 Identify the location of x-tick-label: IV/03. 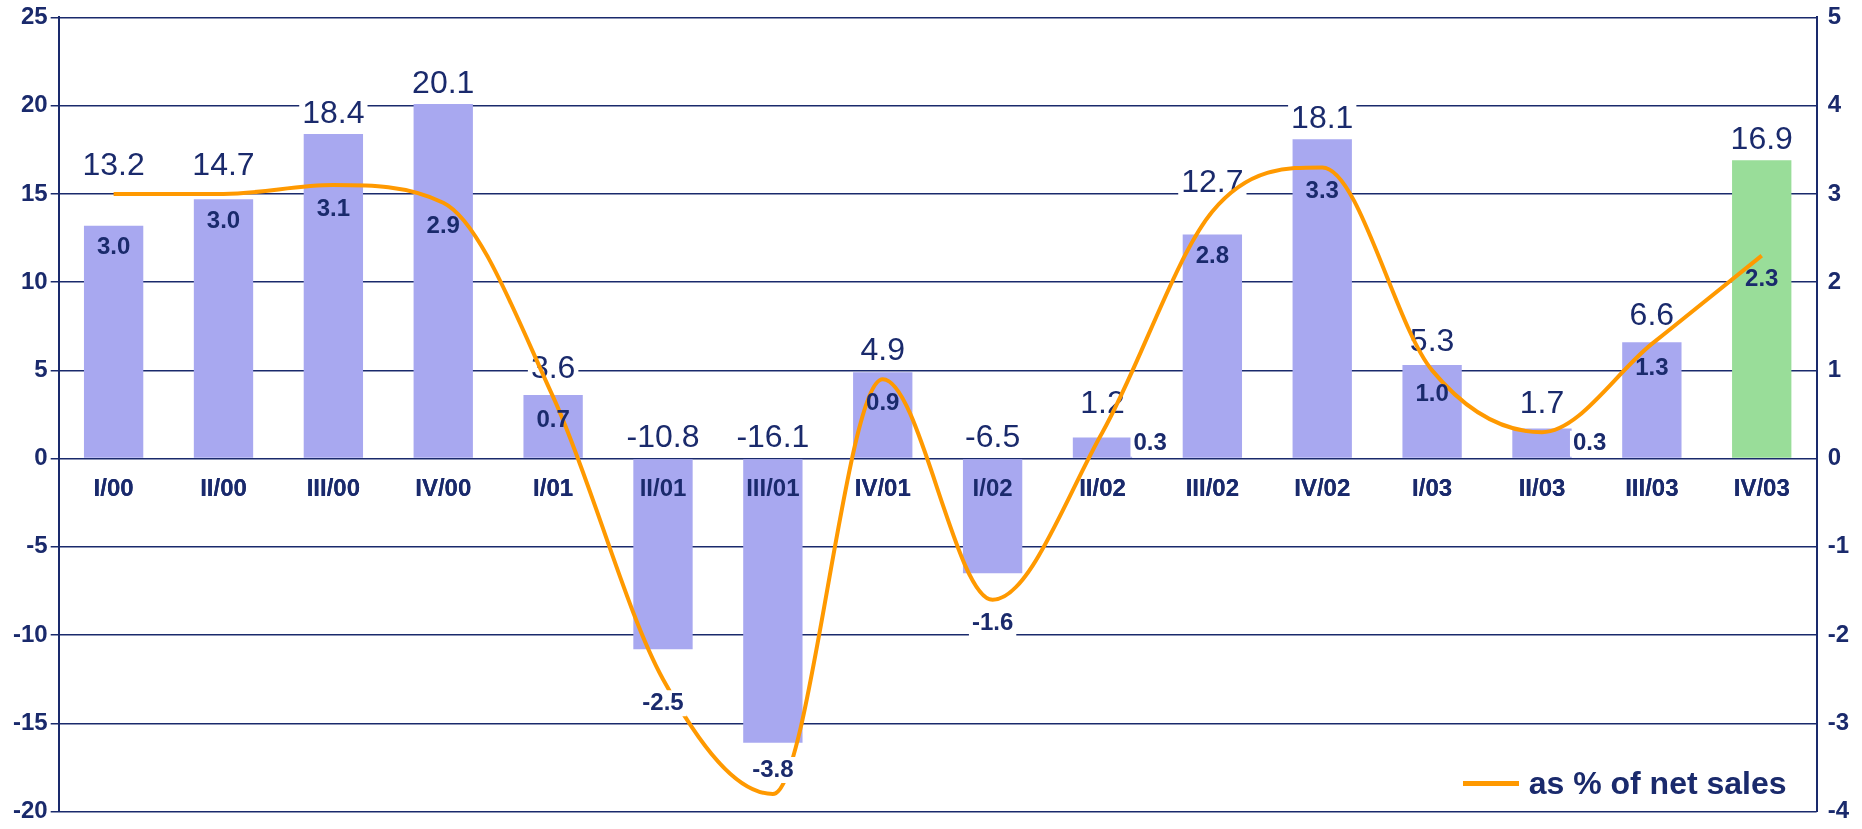
(1761, 487).